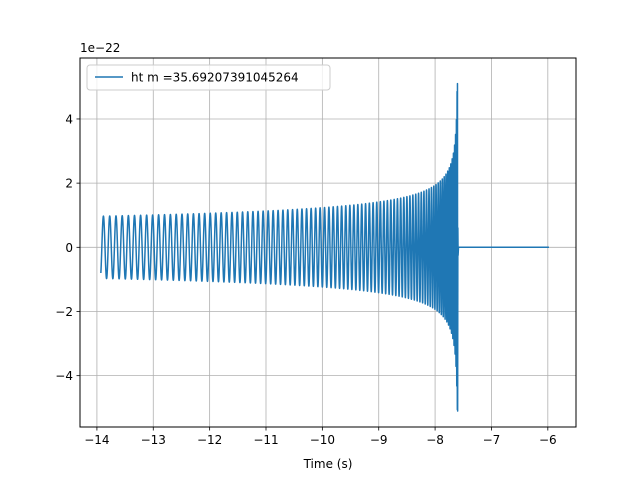 Image resolution: width=640 pixels, height=480 pixels. I want to click on x-tick-label: −11, so click(265, 440).